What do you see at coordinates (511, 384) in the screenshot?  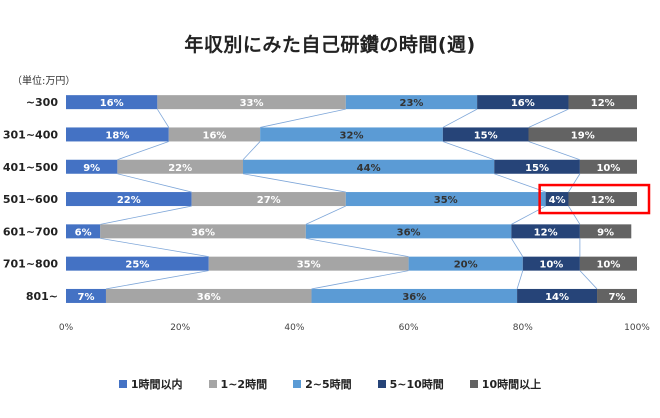 I see `legend-label: 10時間以上` at bounding box center [511, 384].